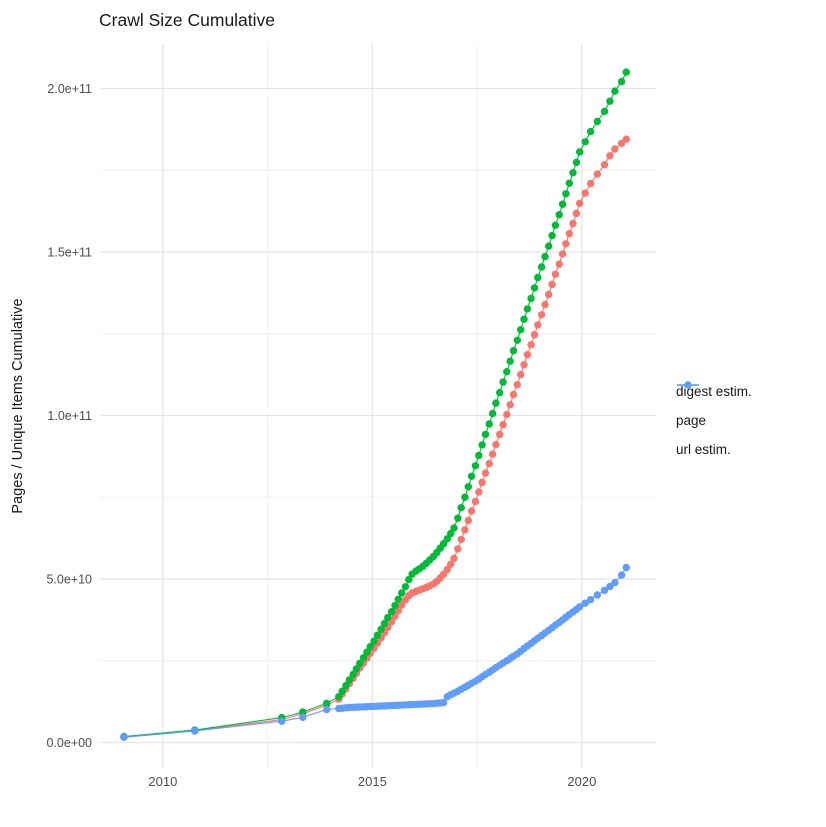 The width and height of the screenshot is (826, 827). Describe the element at coordinates (69, 252) in the screenshot. I see `y-tick-label: 1.5e+11` at that location.